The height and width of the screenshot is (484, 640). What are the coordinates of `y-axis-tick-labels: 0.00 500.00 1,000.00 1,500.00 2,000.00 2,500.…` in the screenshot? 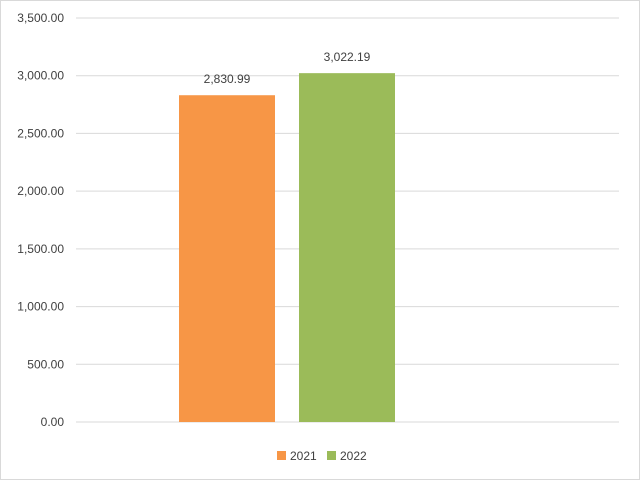 It's located at (40, 220).